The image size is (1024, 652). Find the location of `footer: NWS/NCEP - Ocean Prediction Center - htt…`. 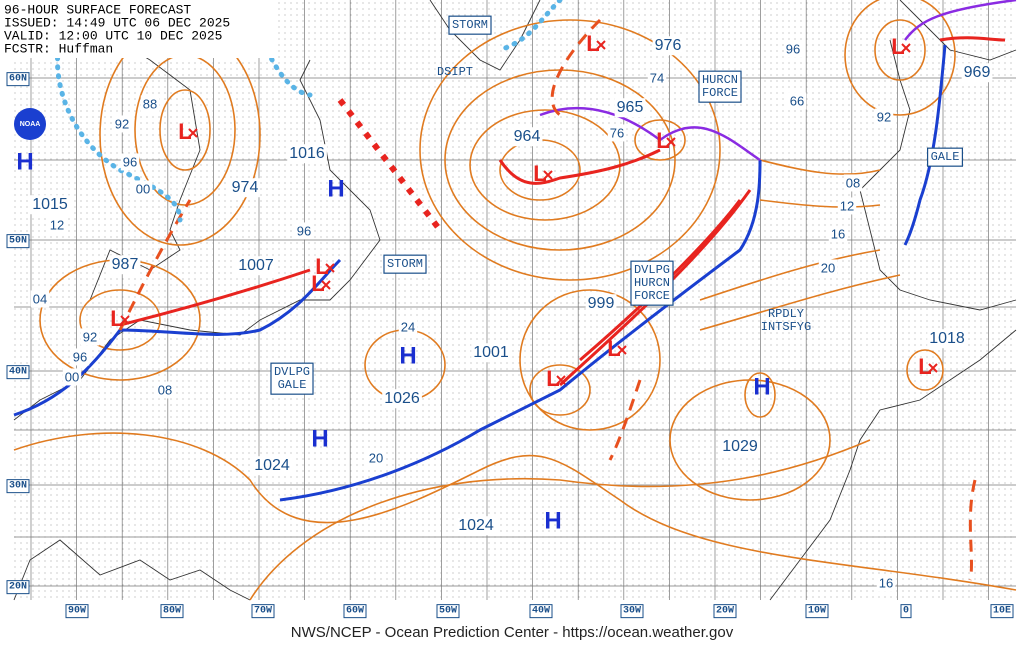

footer: NWS/NCEP - Ocean Prediction Center - htt… is located at coordinates (512, 632).